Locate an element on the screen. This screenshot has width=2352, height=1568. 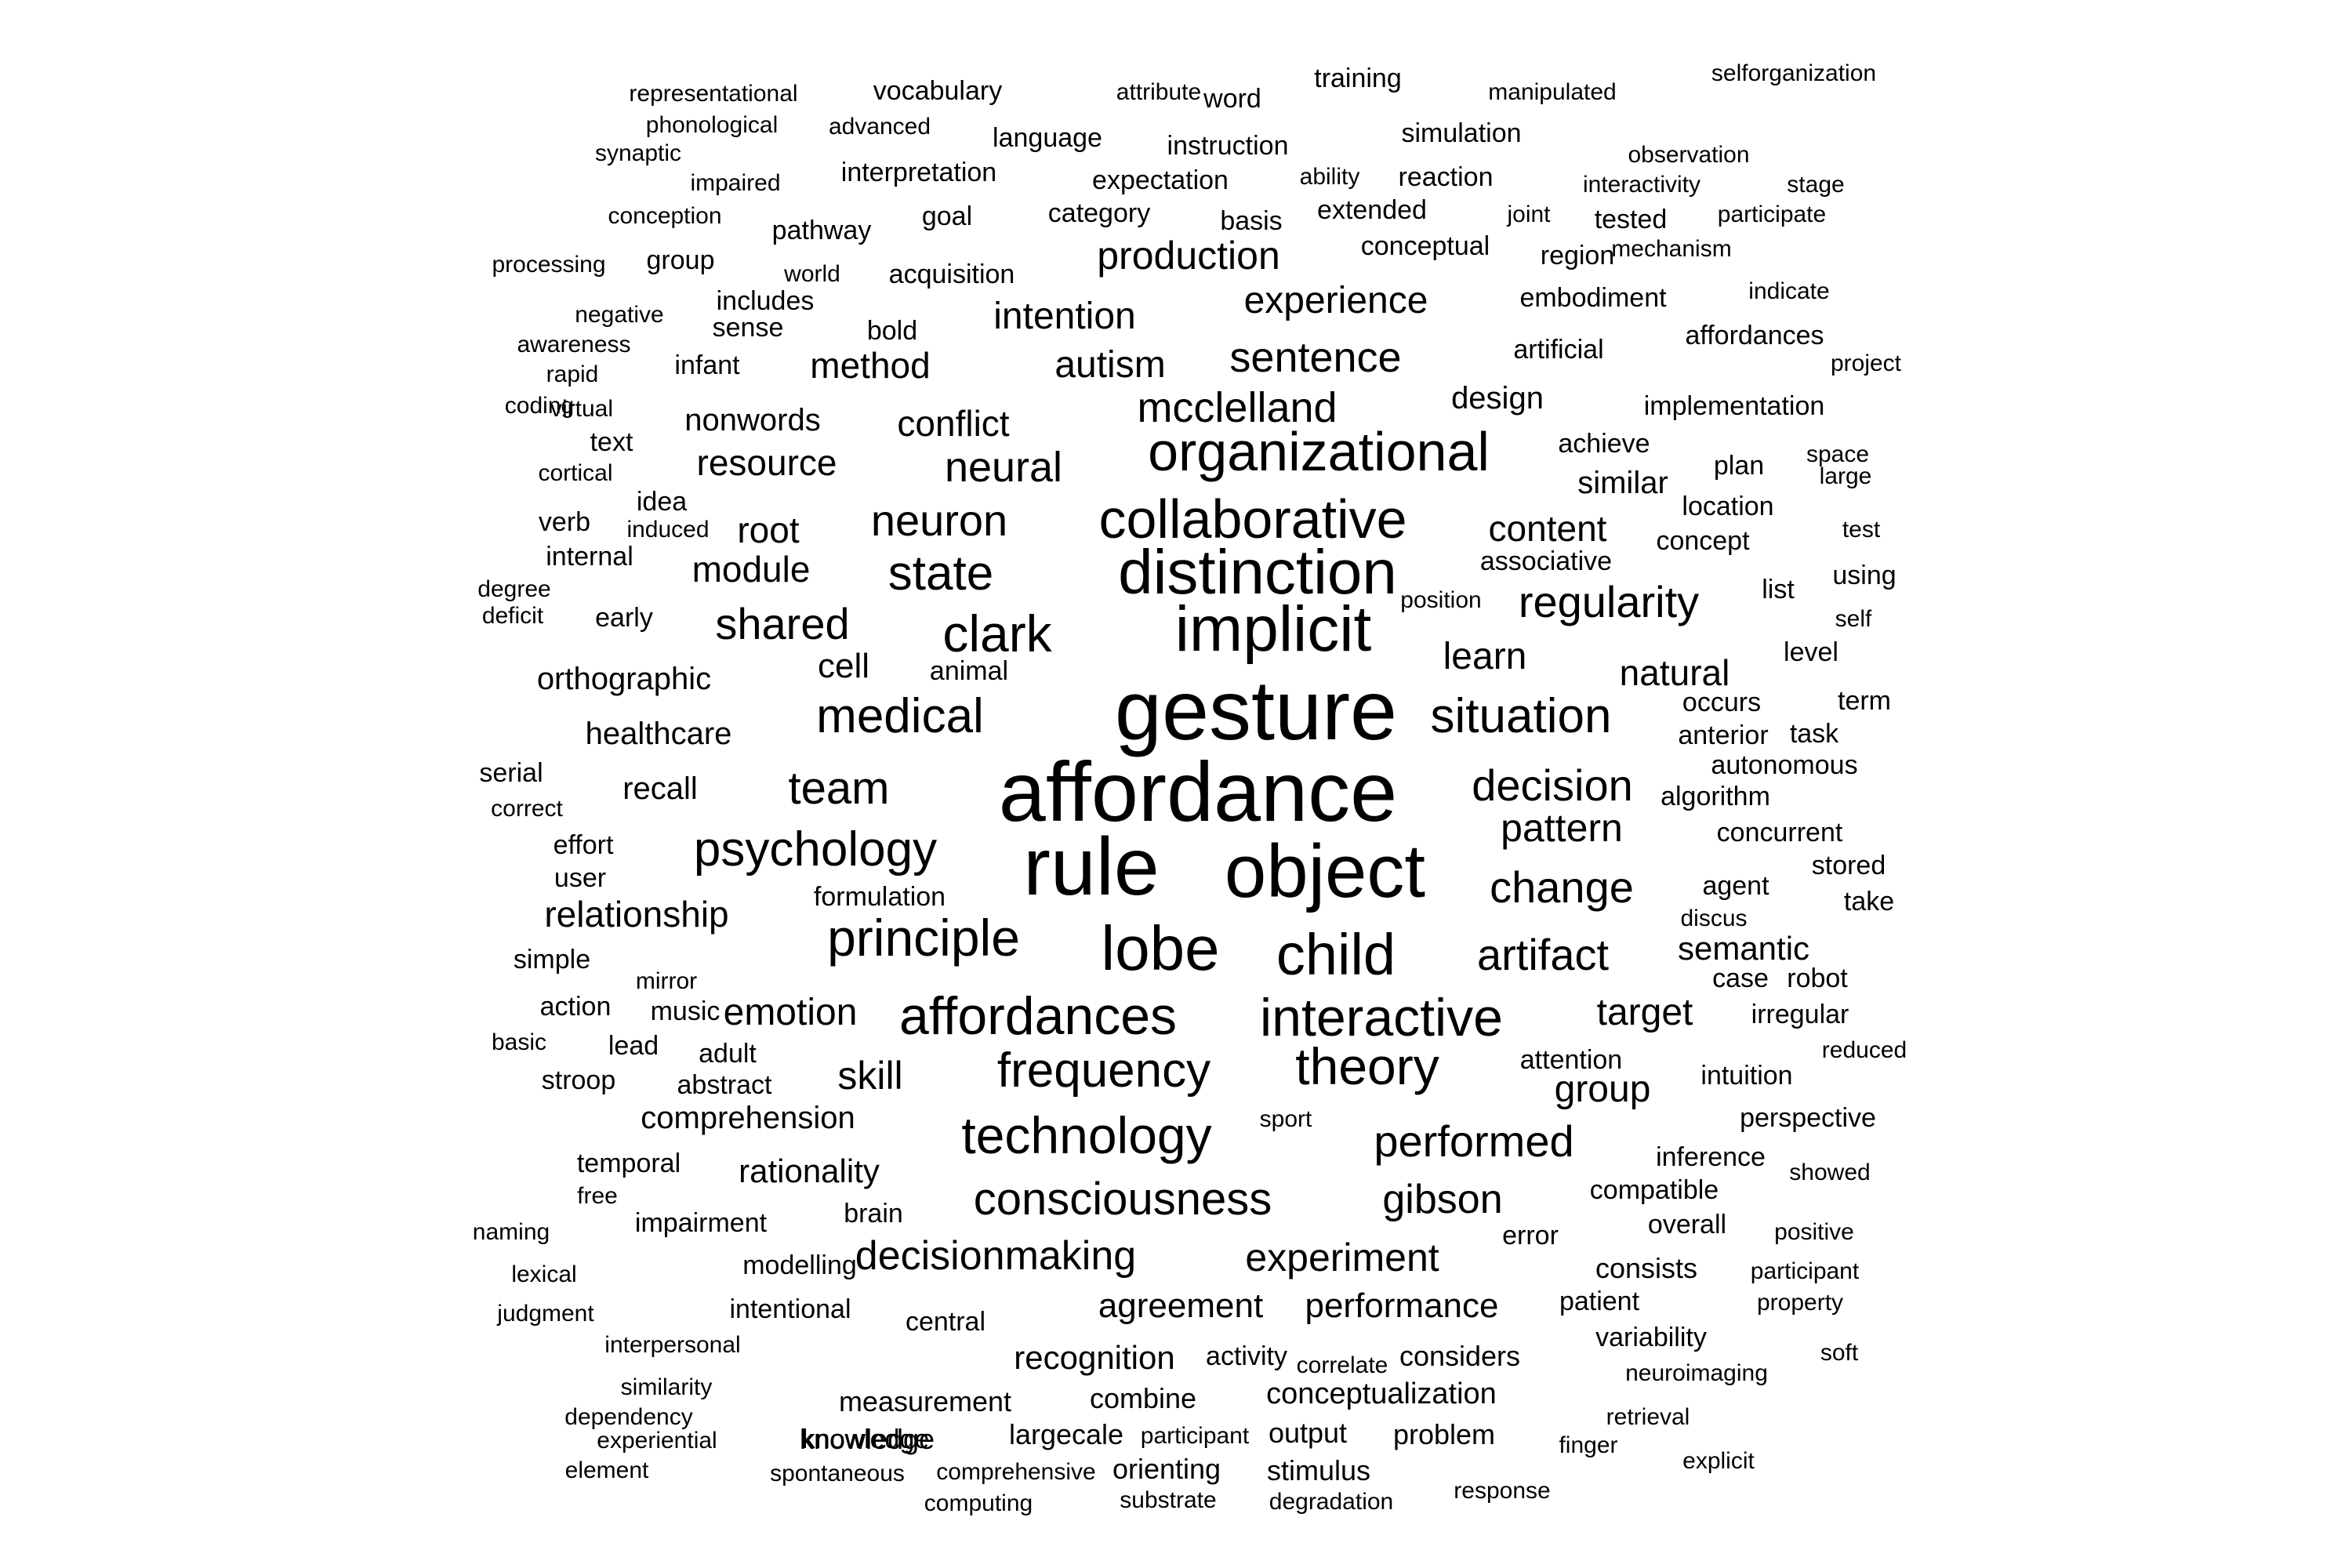
word-position: position is located at coordinates (1441, 600).